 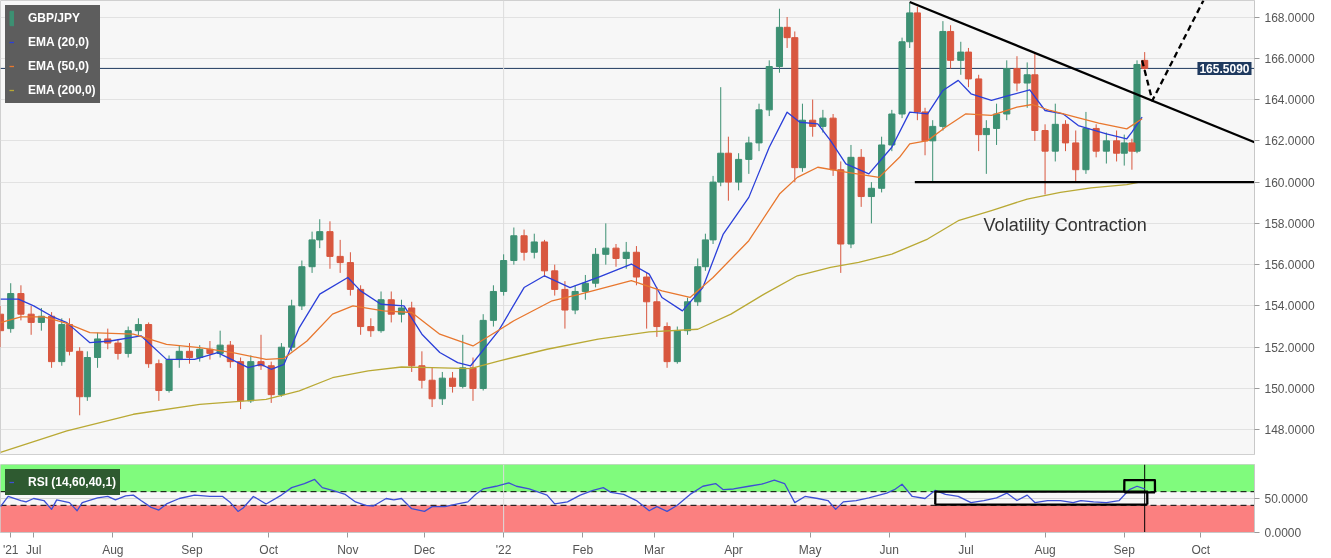 What do you see at coordinates (1289, 100) in the screenshot?
I see `y-tick-label: 164.0000` at bounding box center [1289, 100].